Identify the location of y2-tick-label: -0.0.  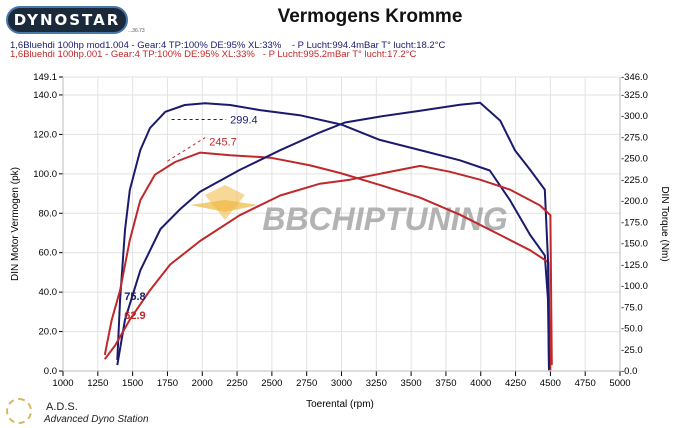
(629, 371).